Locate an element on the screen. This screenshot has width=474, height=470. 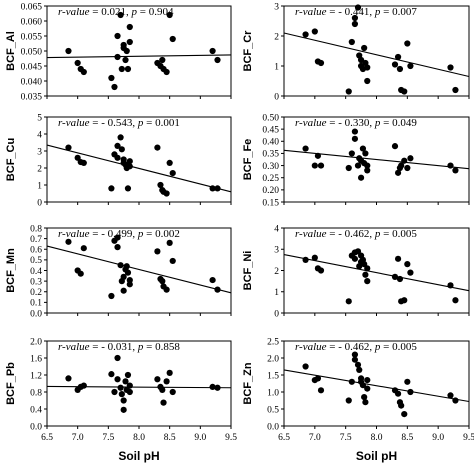
y-tick-label: 0.50 is located at coordinates (270, 118).